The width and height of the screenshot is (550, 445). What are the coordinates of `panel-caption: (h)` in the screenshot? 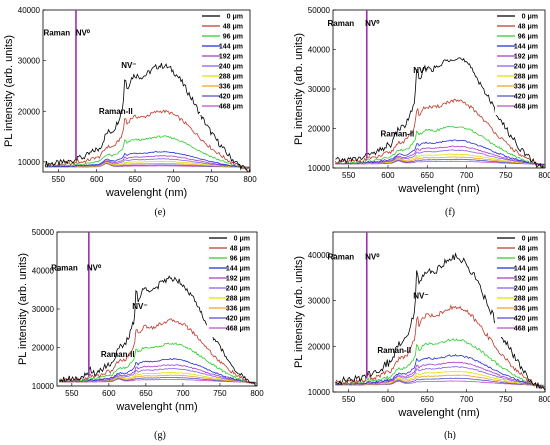 It's located at (450, 435).